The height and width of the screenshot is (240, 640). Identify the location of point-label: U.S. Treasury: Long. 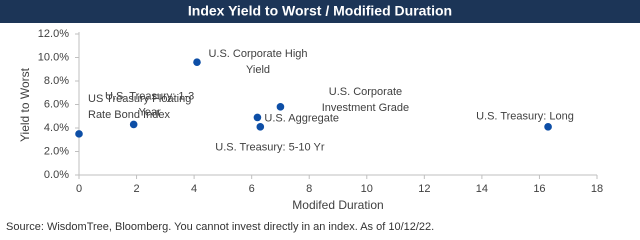
(525, 117).